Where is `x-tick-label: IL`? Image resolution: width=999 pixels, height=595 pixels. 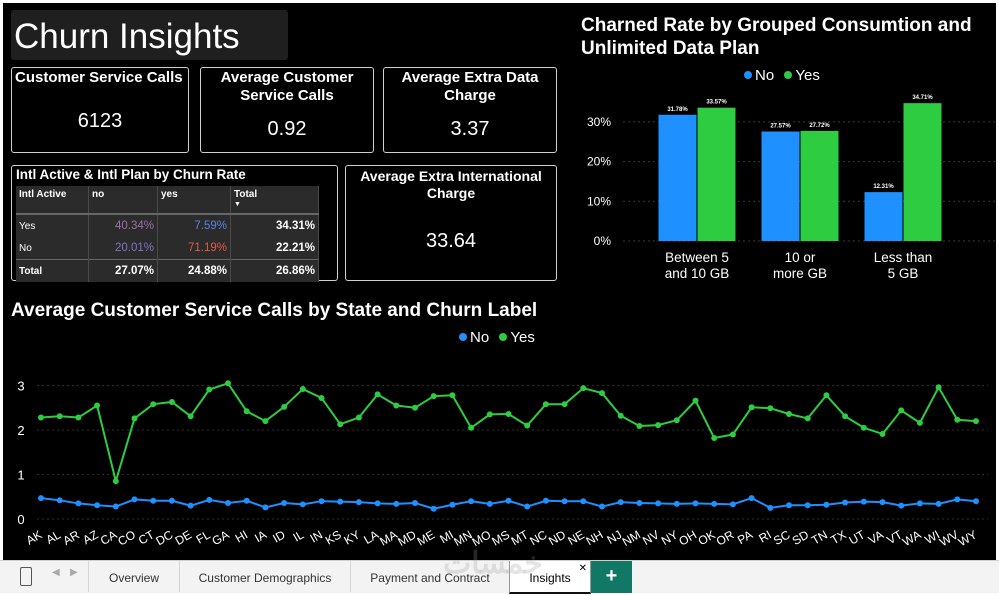
x-tick-label: IL is located at coordinates (299, 535).